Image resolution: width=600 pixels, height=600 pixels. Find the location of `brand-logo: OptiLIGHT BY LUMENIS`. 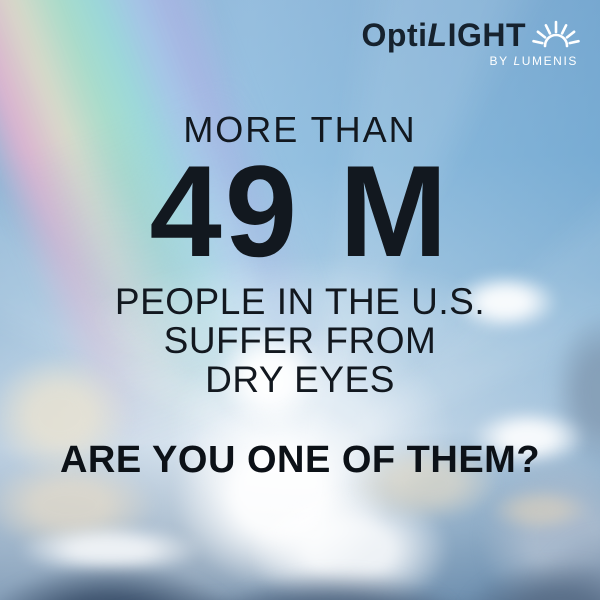

brand-logo: OptiLIGHT BY LUMENIS is located at coordinates (471, 42).